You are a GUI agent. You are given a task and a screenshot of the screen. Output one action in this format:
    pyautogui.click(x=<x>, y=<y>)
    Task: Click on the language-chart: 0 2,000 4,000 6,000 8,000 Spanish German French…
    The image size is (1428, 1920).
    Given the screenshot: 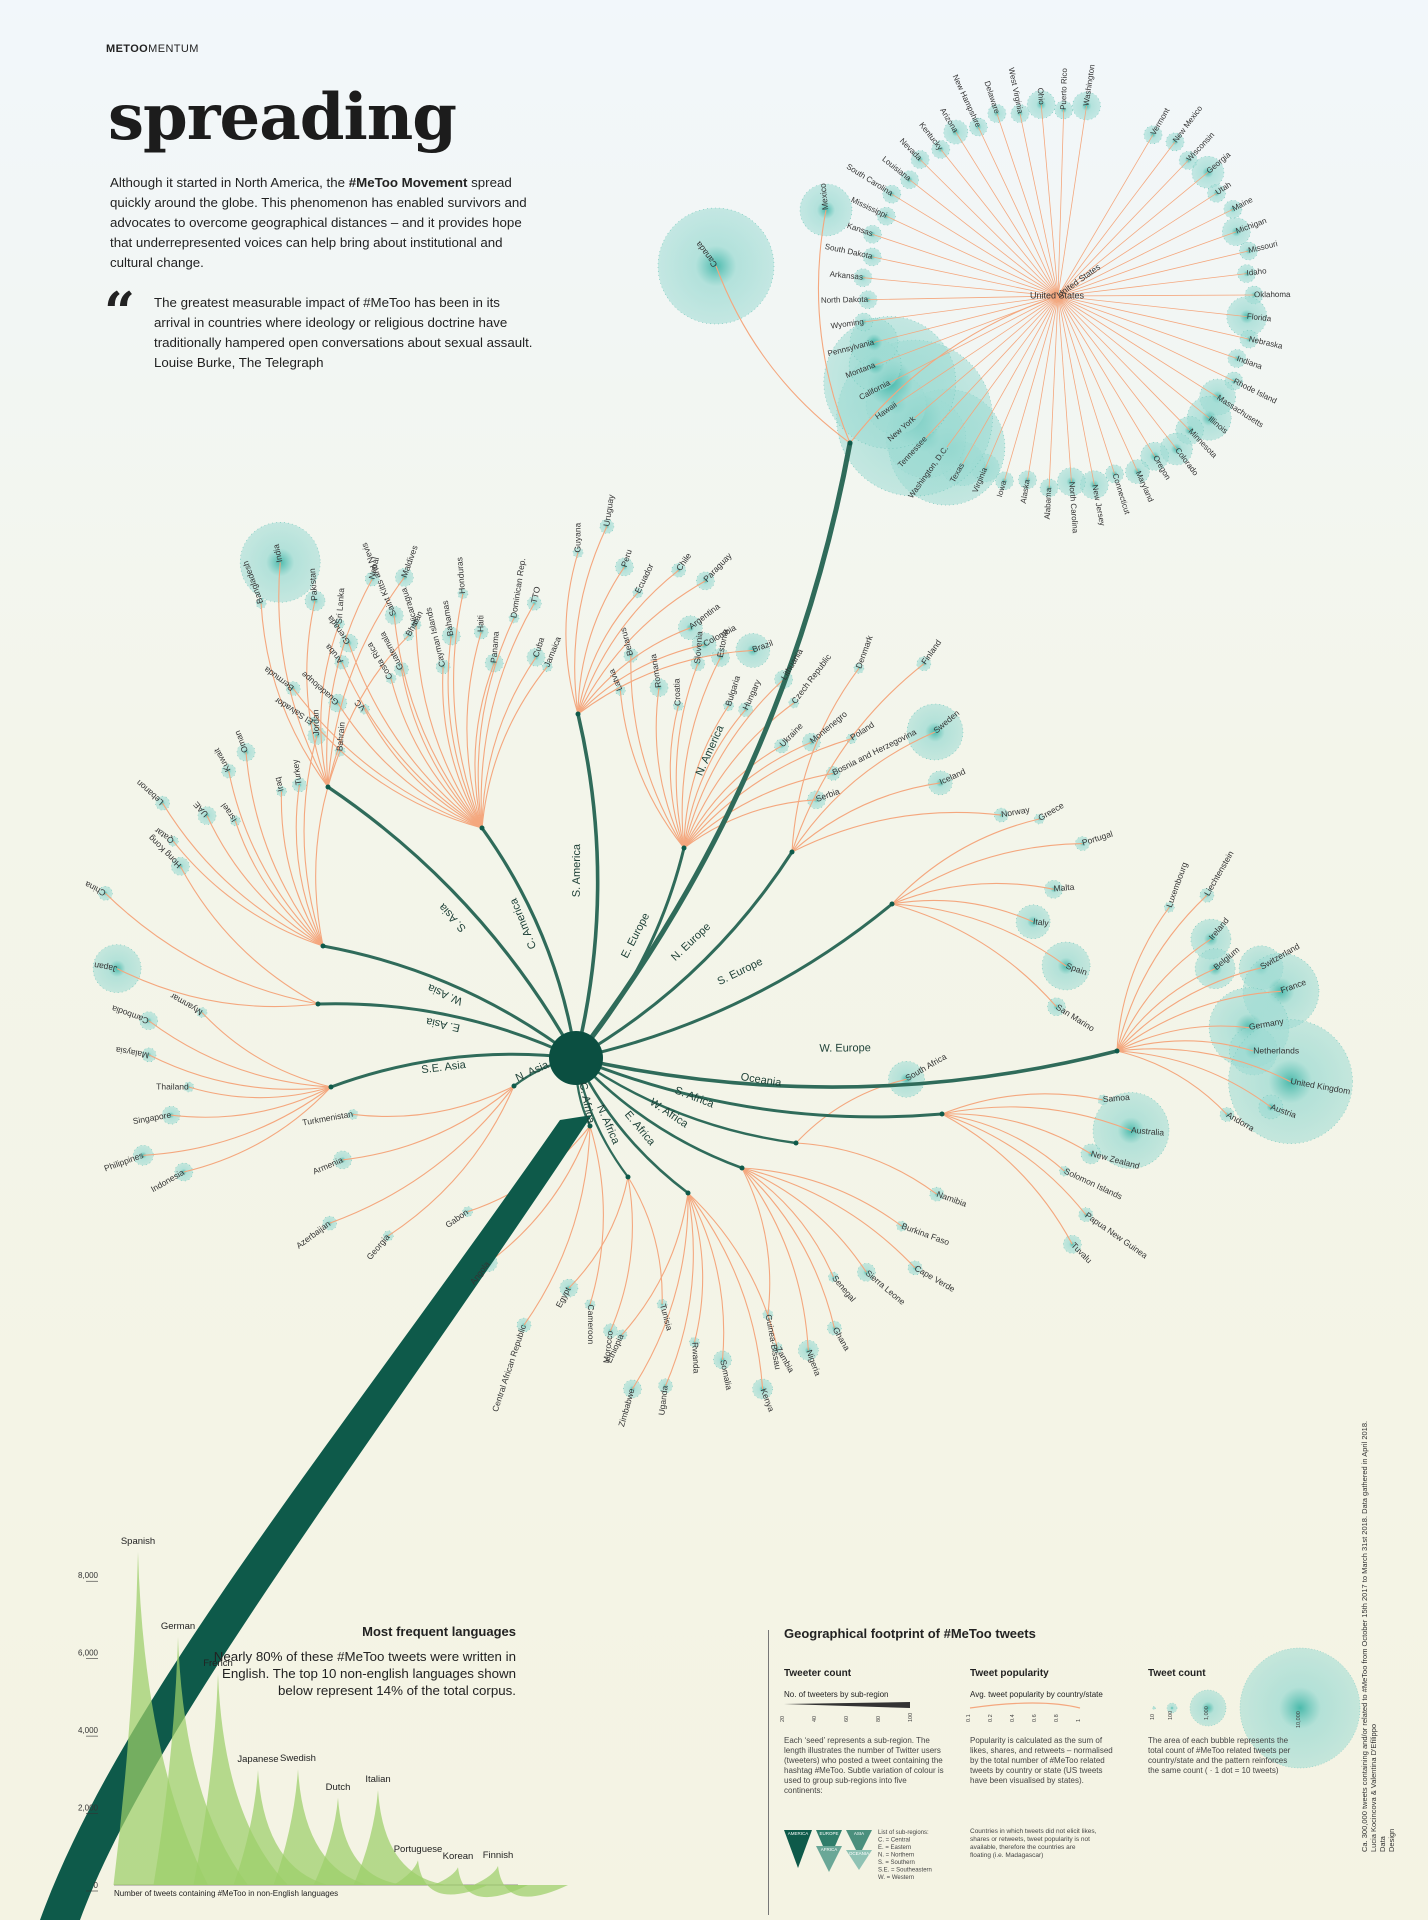 What is the action you would take?
    pyautogui.click(x=323, y=1717)
    